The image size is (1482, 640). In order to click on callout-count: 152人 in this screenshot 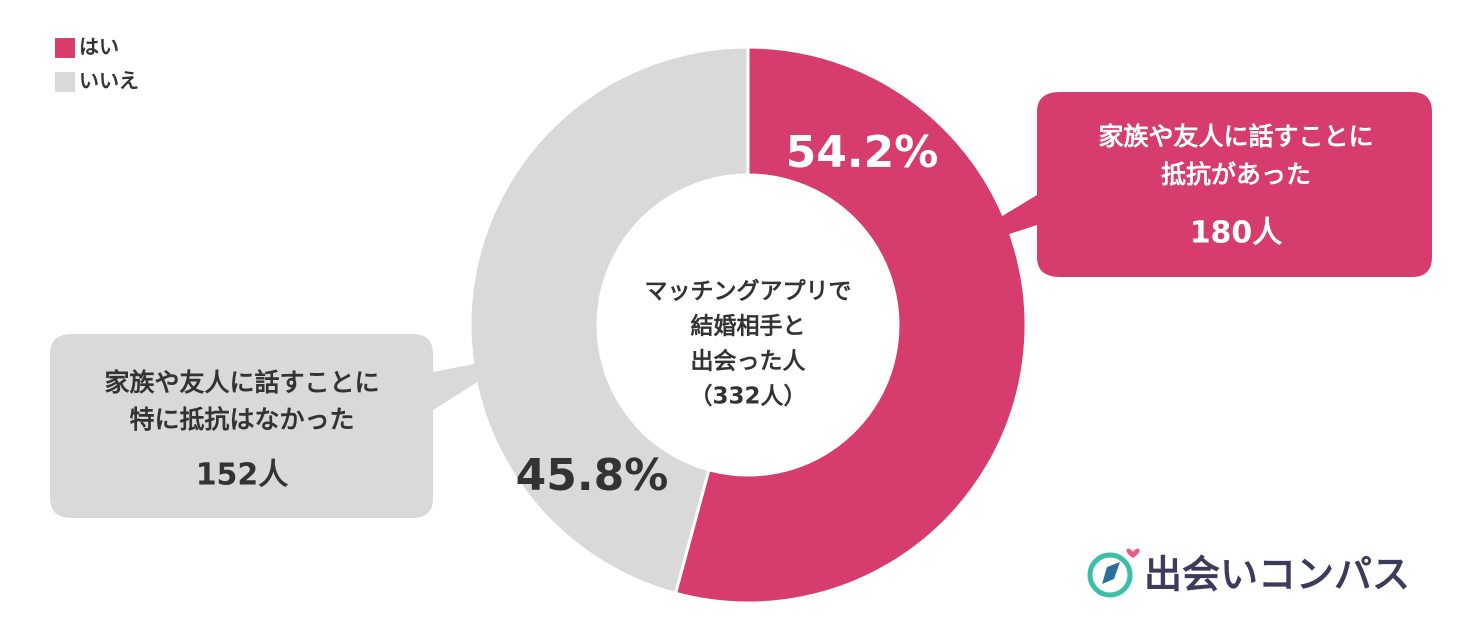, I will do `click(242, 475)`.